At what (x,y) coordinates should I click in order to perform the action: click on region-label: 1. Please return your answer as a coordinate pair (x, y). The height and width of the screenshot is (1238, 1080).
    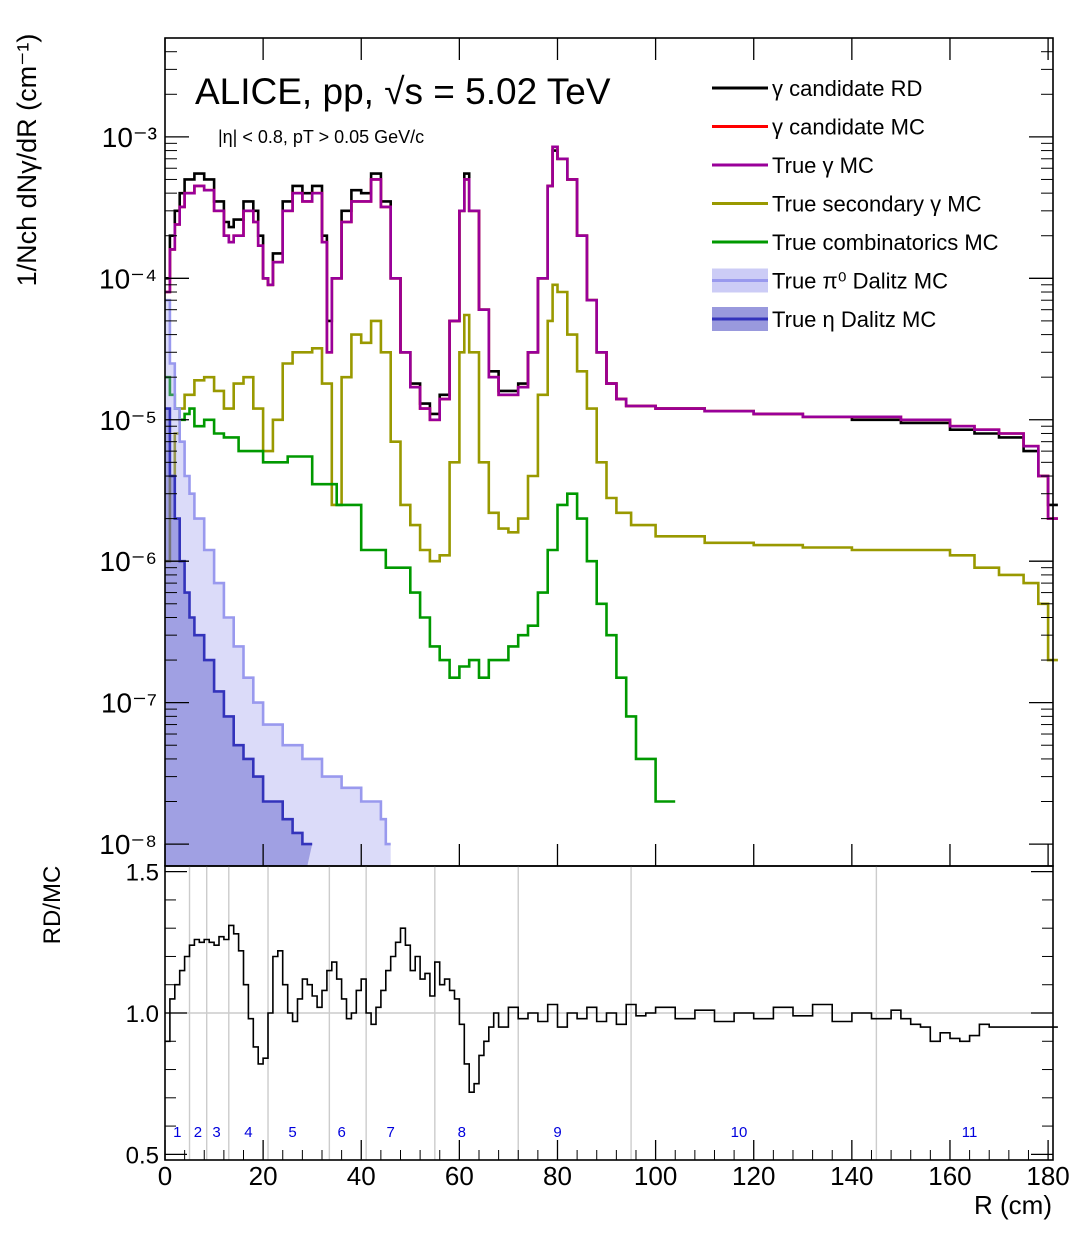
    Looking at the image, I should click on (177, 1132).